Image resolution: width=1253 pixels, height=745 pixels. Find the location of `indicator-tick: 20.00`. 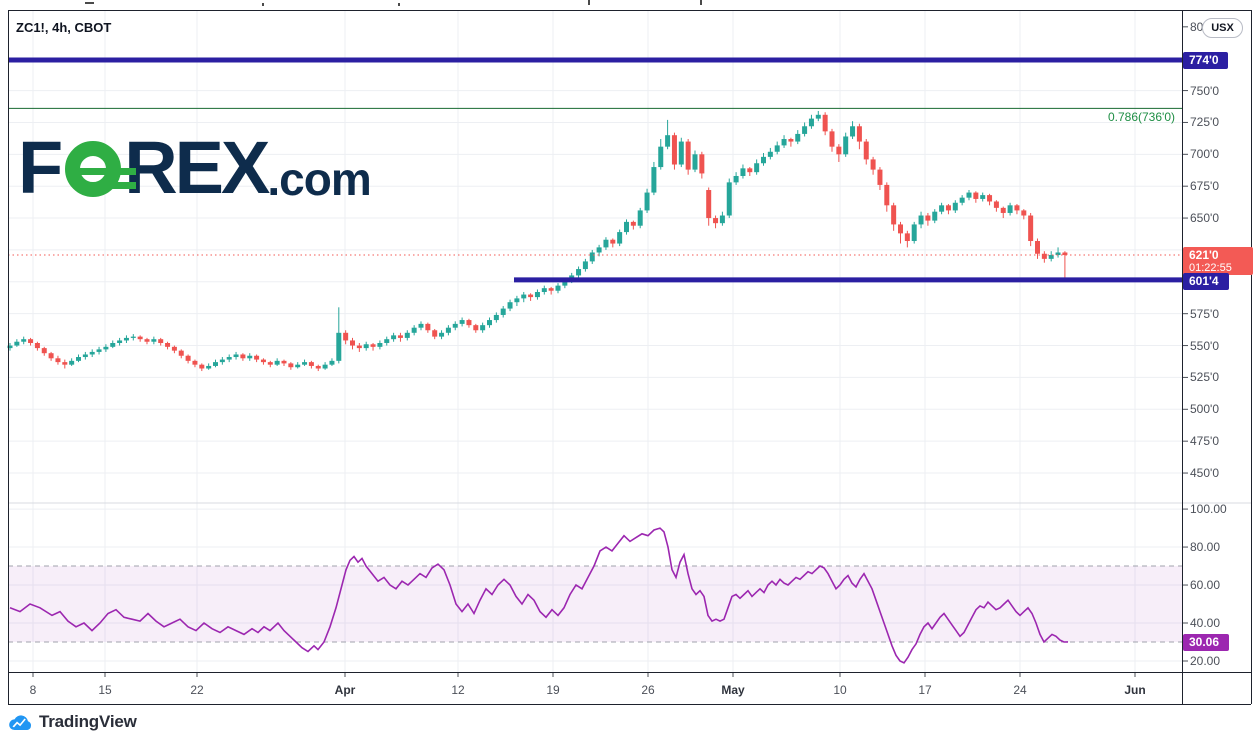

indicator-tick: 20.00 is located at coordinates (1205, 660).